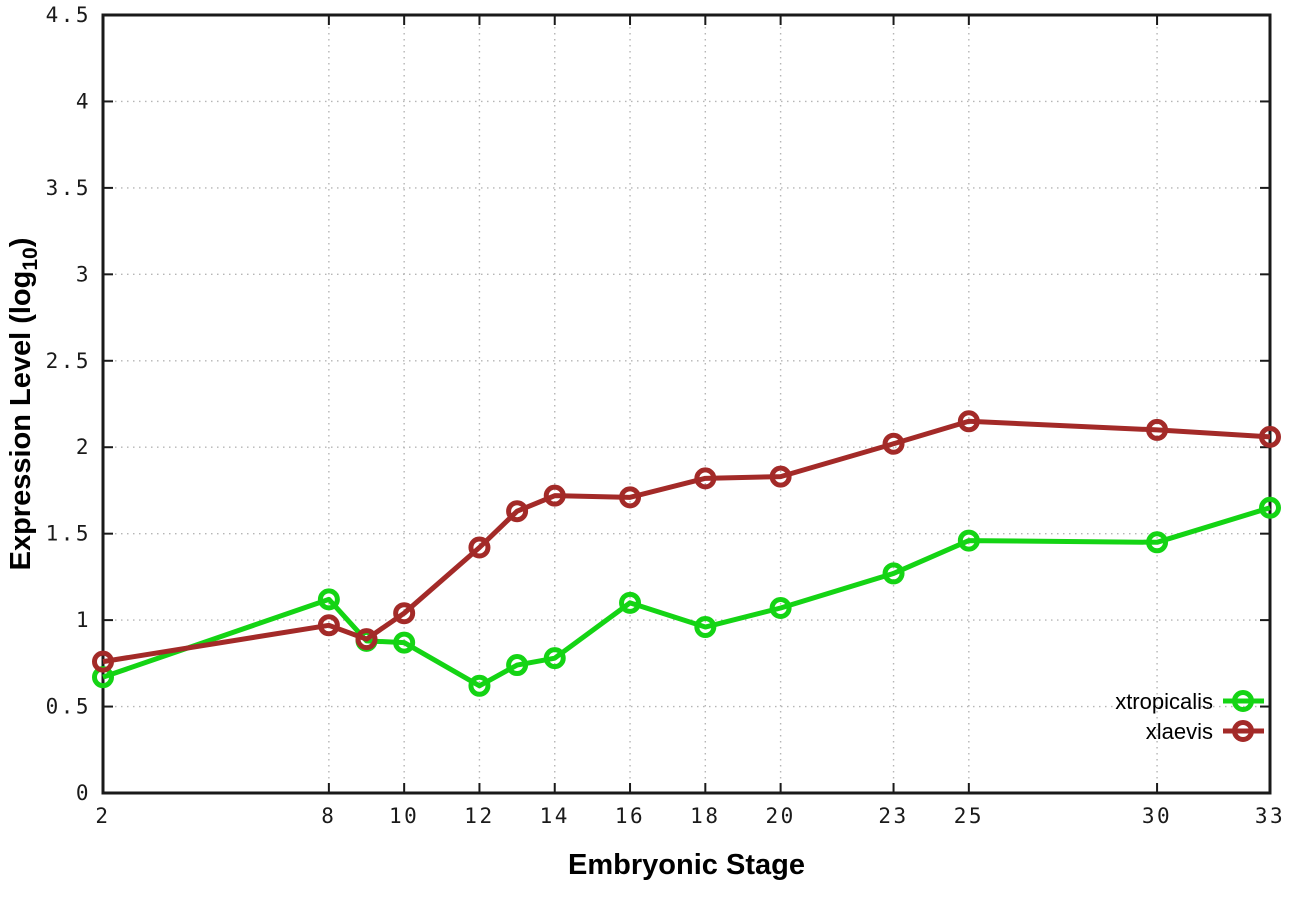  I want to click on x-tick-label: 2, so click(102, 816).